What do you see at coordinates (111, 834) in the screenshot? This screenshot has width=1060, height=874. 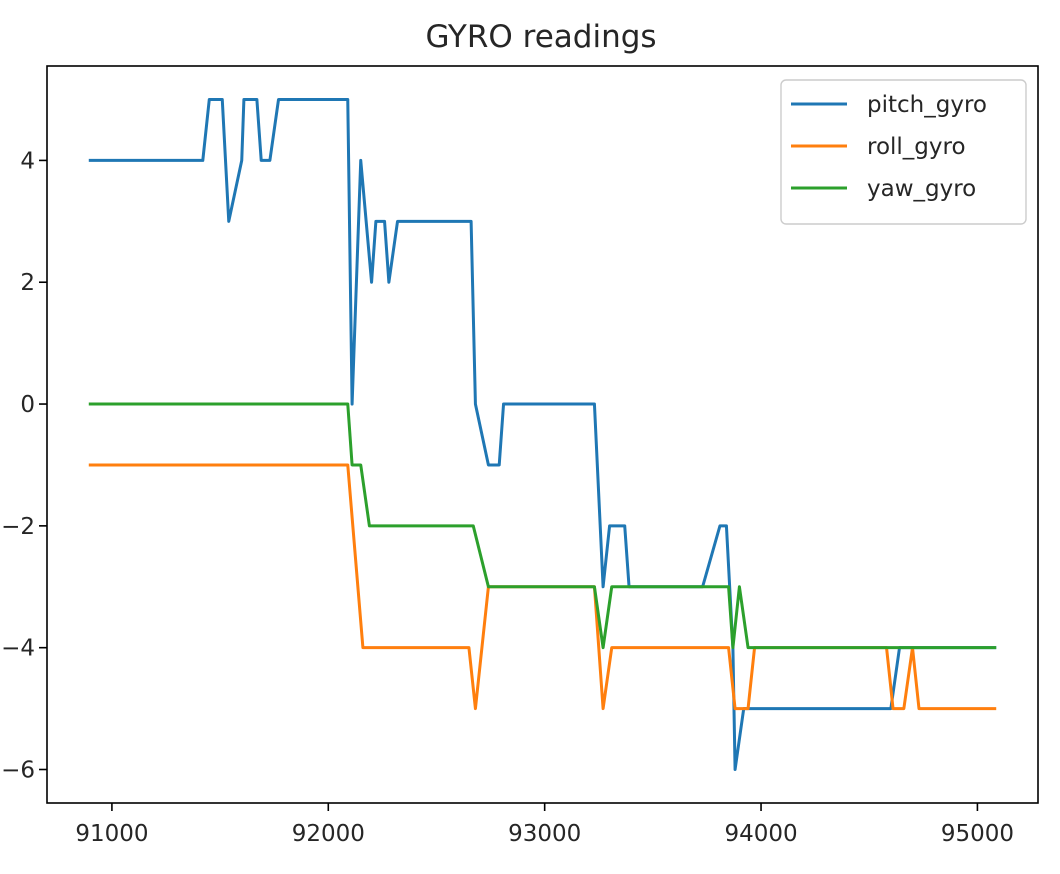 I see `x-tick-label: 91000` at bounding box center [111, 834].